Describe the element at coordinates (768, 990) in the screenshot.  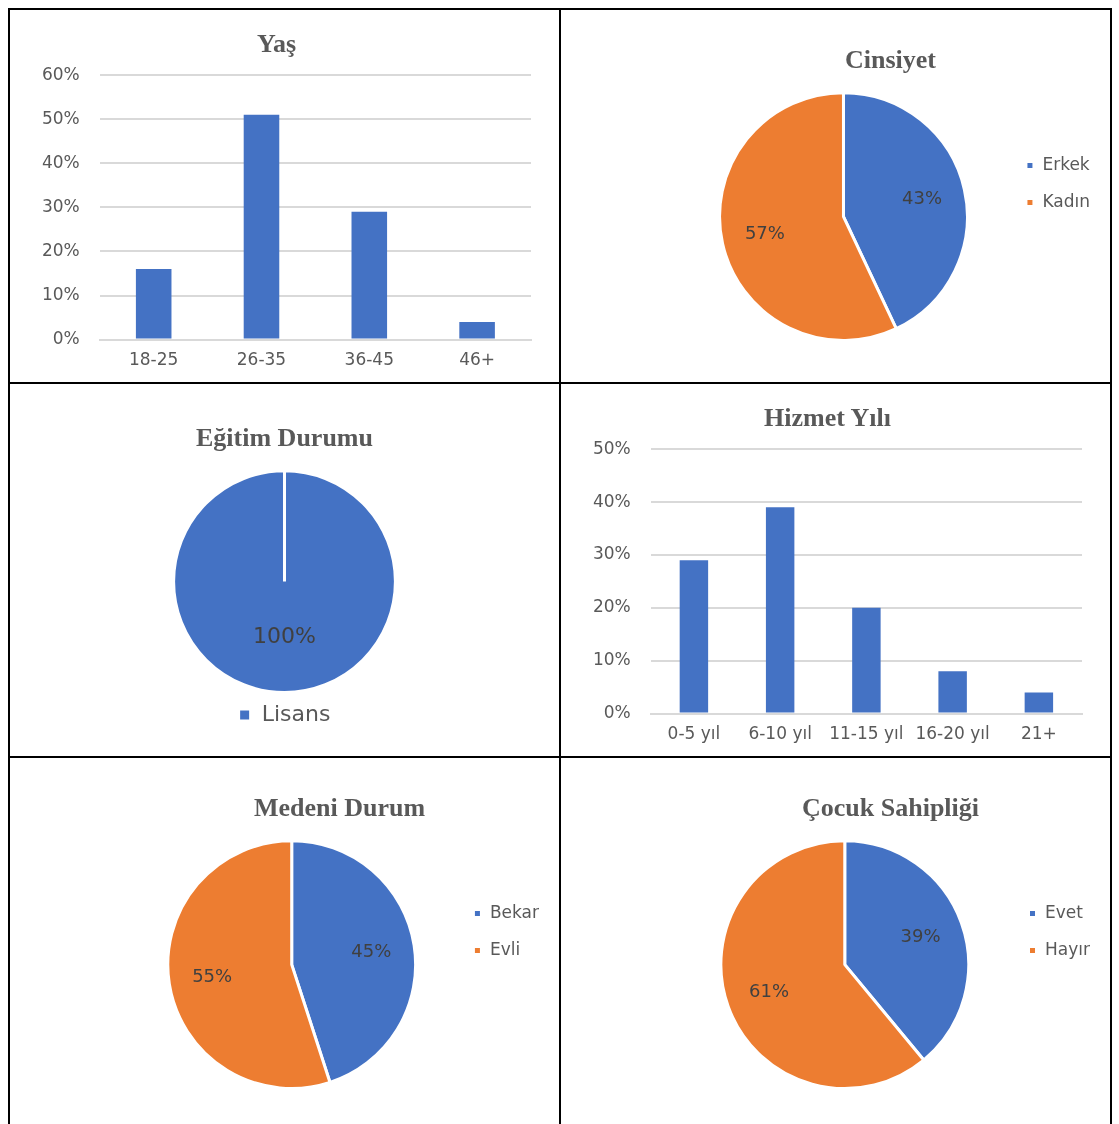
I see `data-label: 61%` at that location.